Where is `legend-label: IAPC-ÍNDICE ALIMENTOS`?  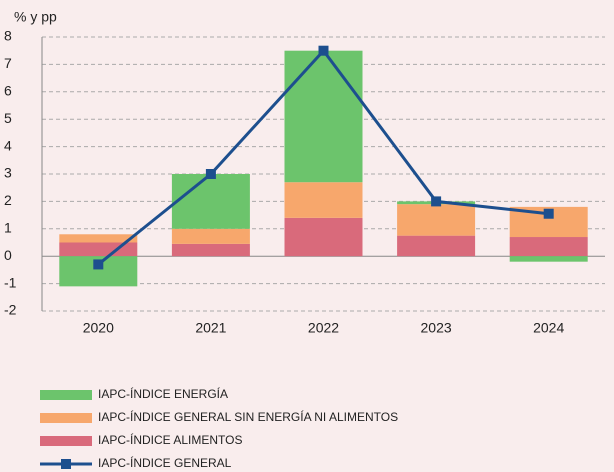 legend-label: IAPC-ÍNDICE ALIMENTOS is located at coordinates (170, 439).